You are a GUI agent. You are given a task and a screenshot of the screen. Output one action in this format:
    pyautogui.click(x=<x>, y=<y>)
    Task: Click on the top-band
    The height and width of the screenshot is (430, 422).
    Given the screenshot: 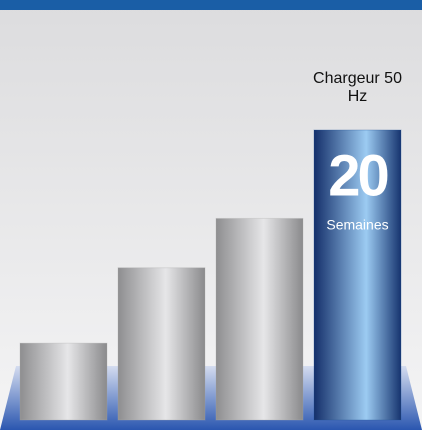 What is the action you would take?
    pyautogui.click(x=211, y=5)
    